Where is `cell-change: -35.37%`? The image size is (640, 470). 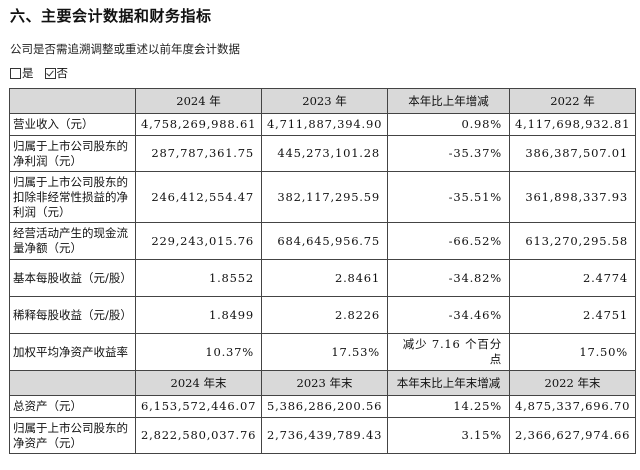
cell-change: -35.37% is located at coordinates (448, 153).